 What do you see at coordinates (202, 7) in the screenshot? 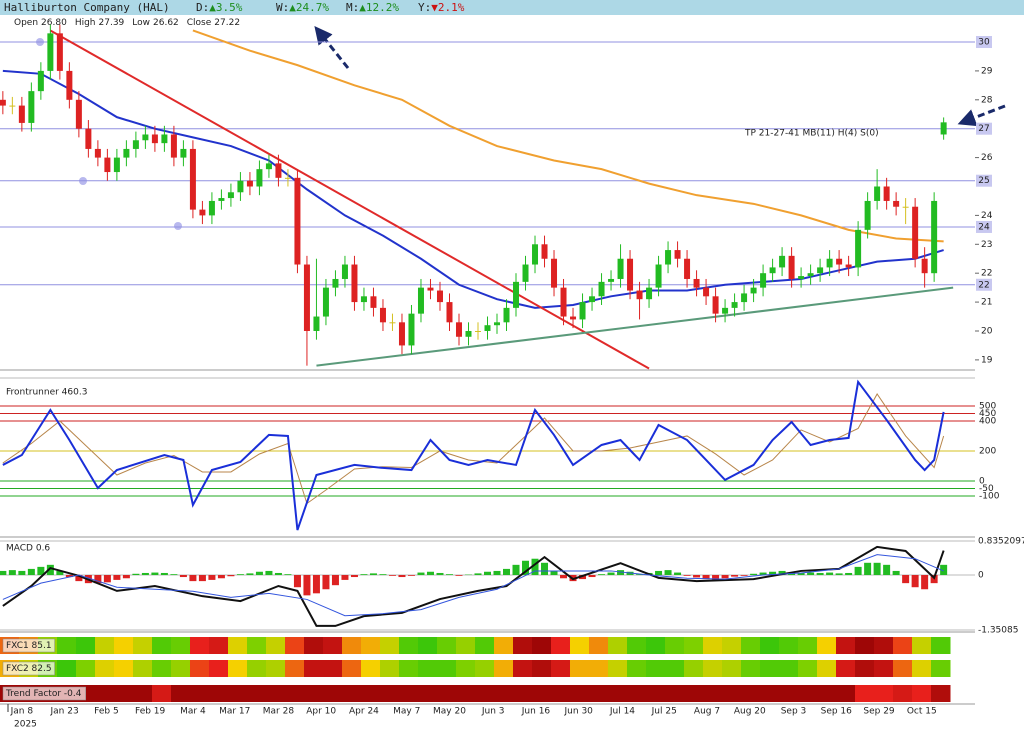
I see `change-label: D:` at bounding box center [202, 7].